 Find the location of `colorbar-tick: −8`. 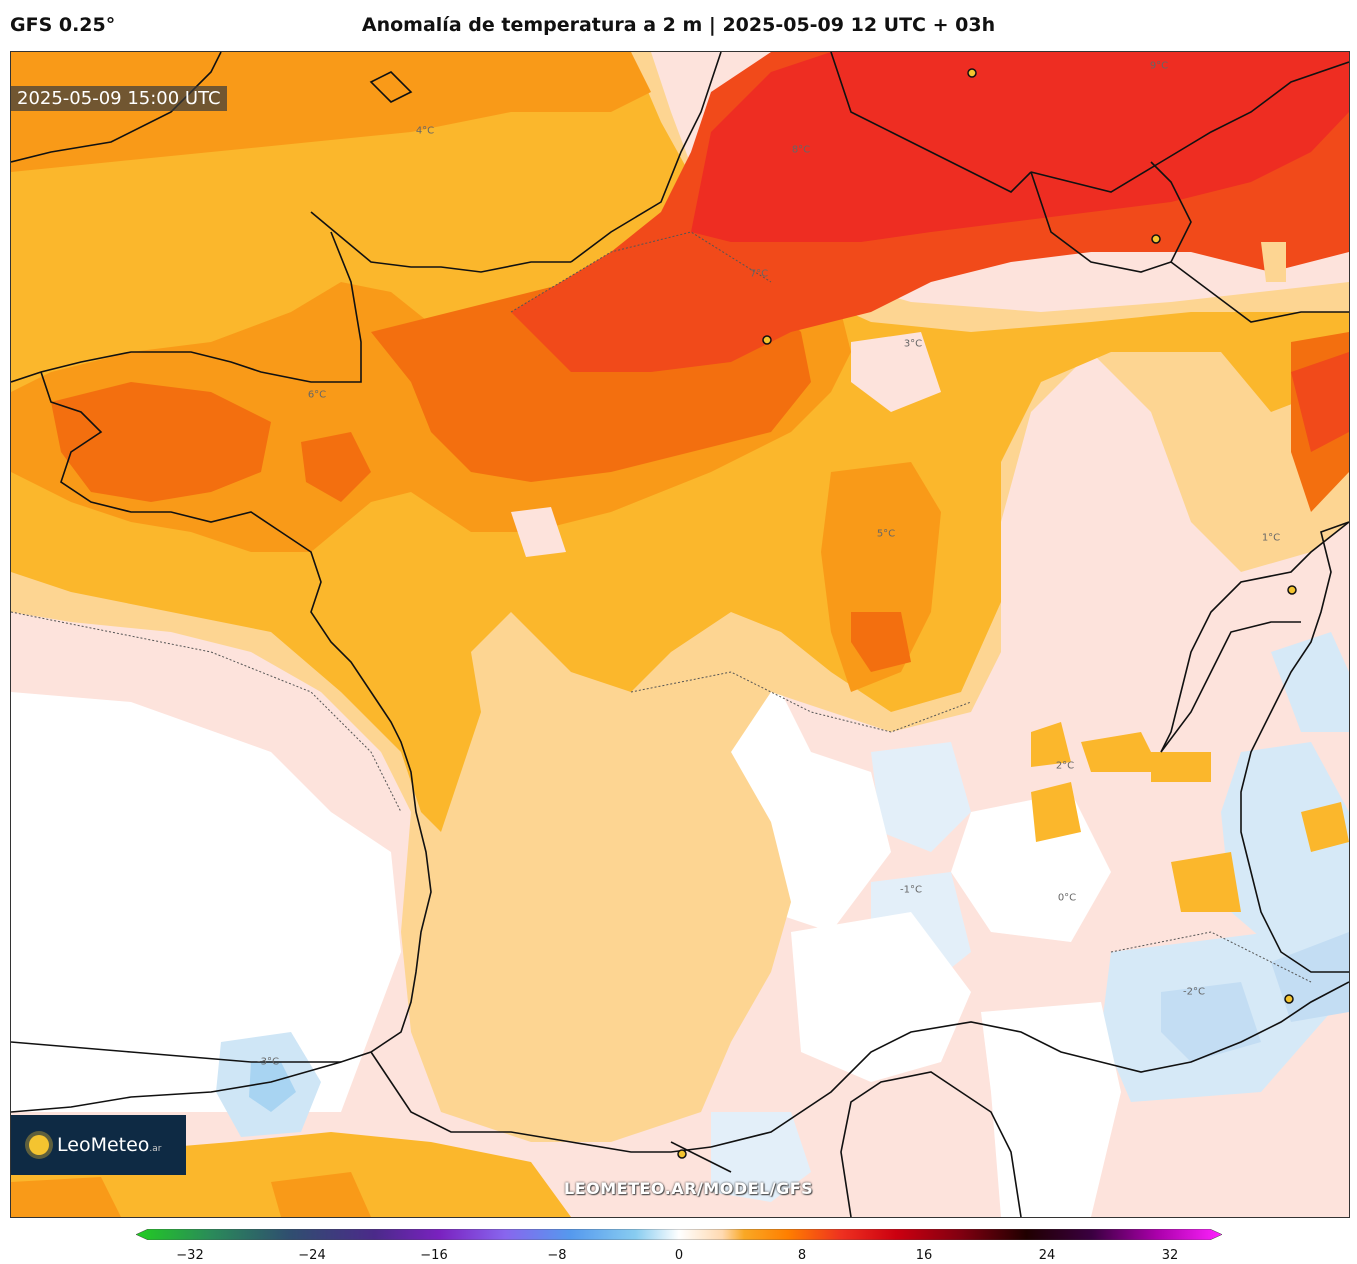

colorbar-tick: −8 is located at coordinates (557, 1255).